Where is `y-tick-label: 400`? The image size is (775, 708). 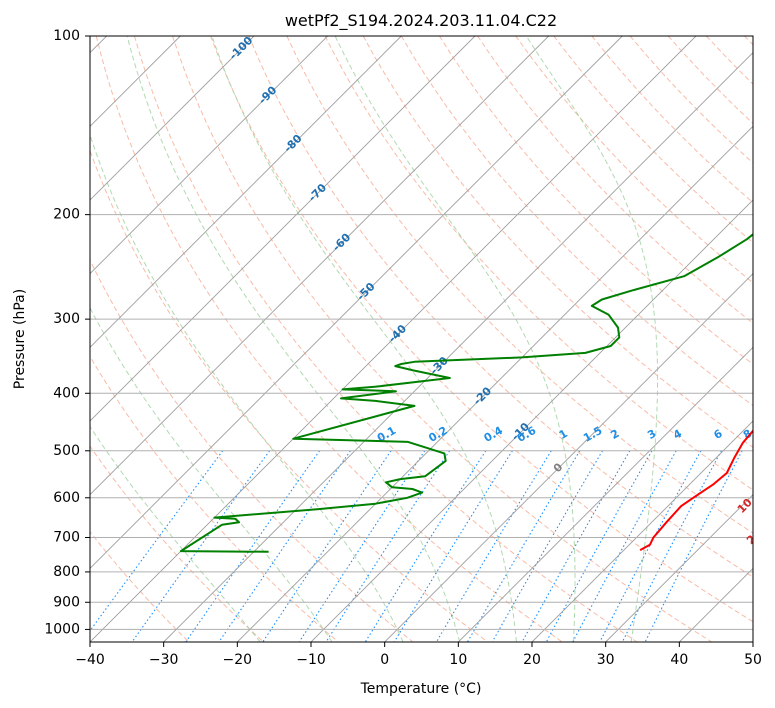
y-tick-label: 400 is located at coordinates (66, 393).